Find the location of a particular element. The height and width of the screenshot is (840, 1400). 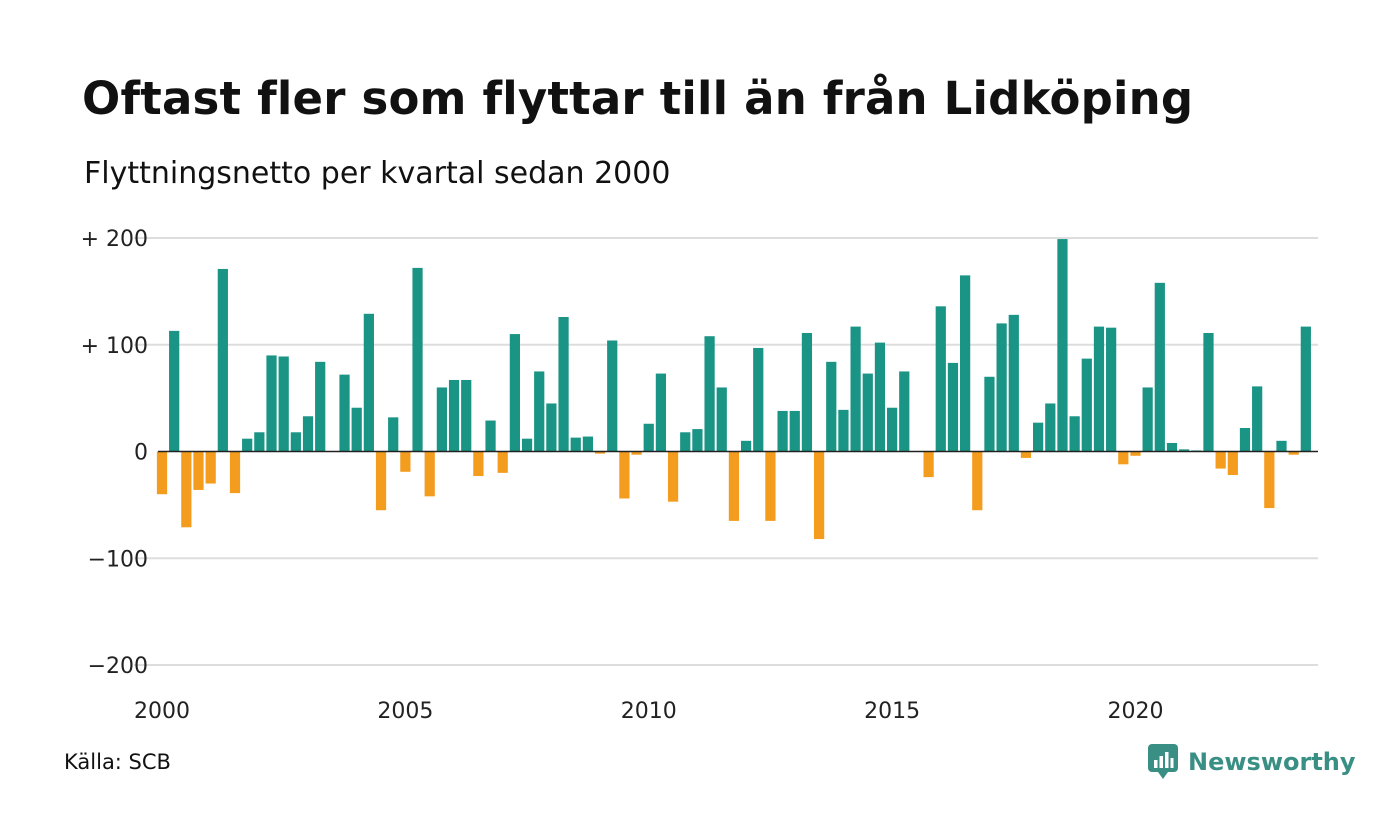

bar-2003K4: 2003K4: 72 is located at coordinates (344, 413).